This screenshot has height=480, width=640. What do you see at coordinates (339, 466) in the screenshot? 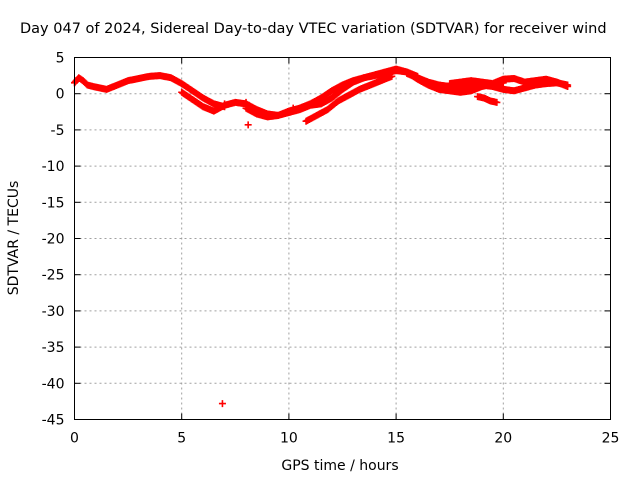
I see `x-axis-title: GPS time / hours` at bounding box center [339, 466].